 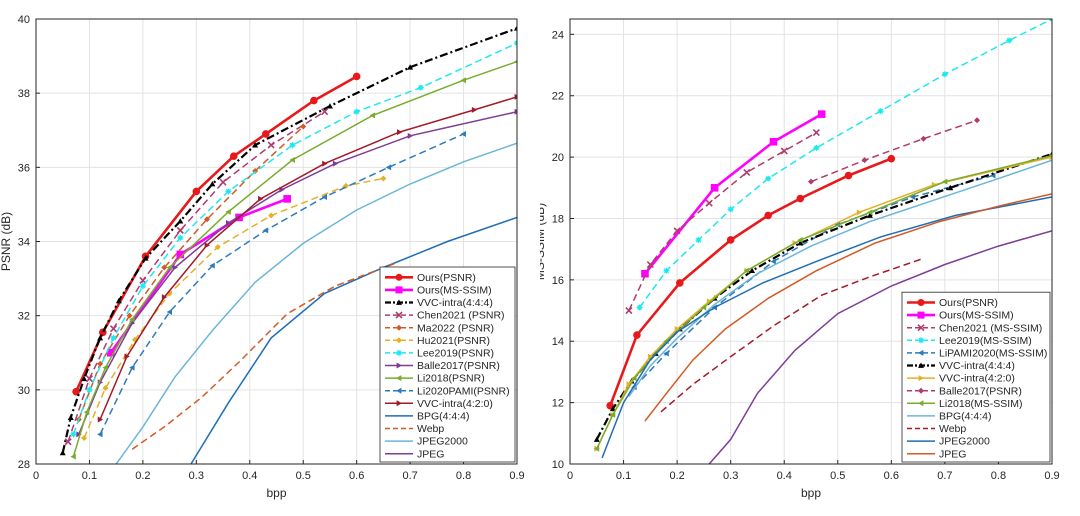 I want to click on legend-label: JPEG2000, so click(x=442, y=442).